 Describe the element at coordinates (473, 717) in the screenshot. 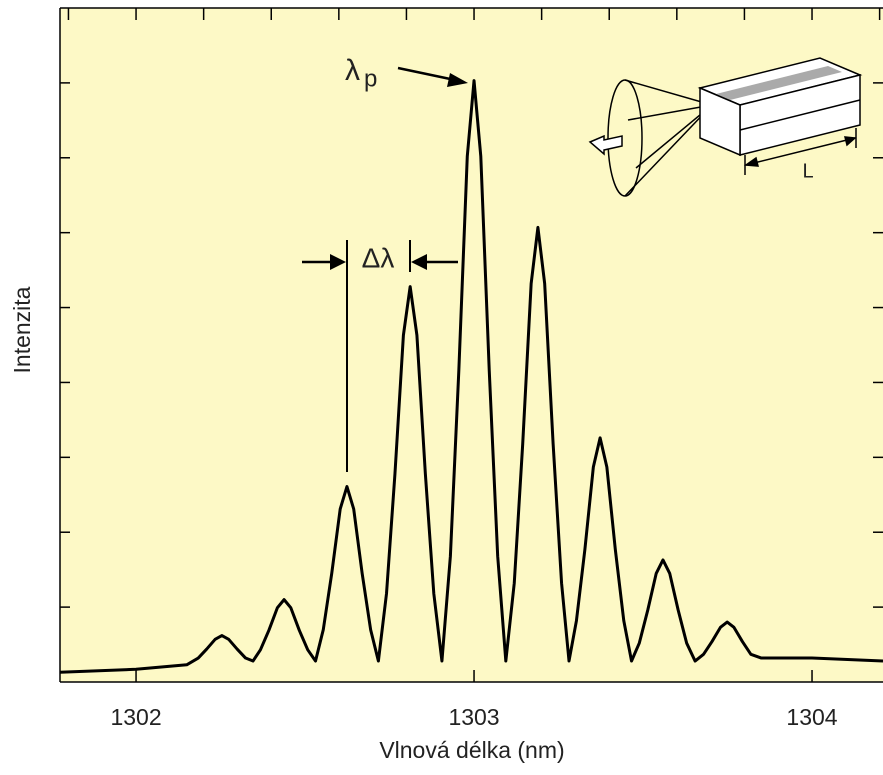

I see `x-tick-label: 1303` at that location.